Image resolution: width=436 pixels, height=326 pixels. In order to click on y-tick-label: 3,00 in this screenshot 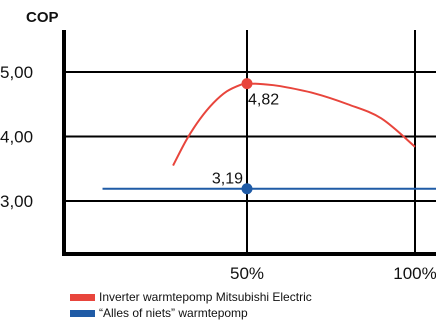, I will do `click(16, 201)`.